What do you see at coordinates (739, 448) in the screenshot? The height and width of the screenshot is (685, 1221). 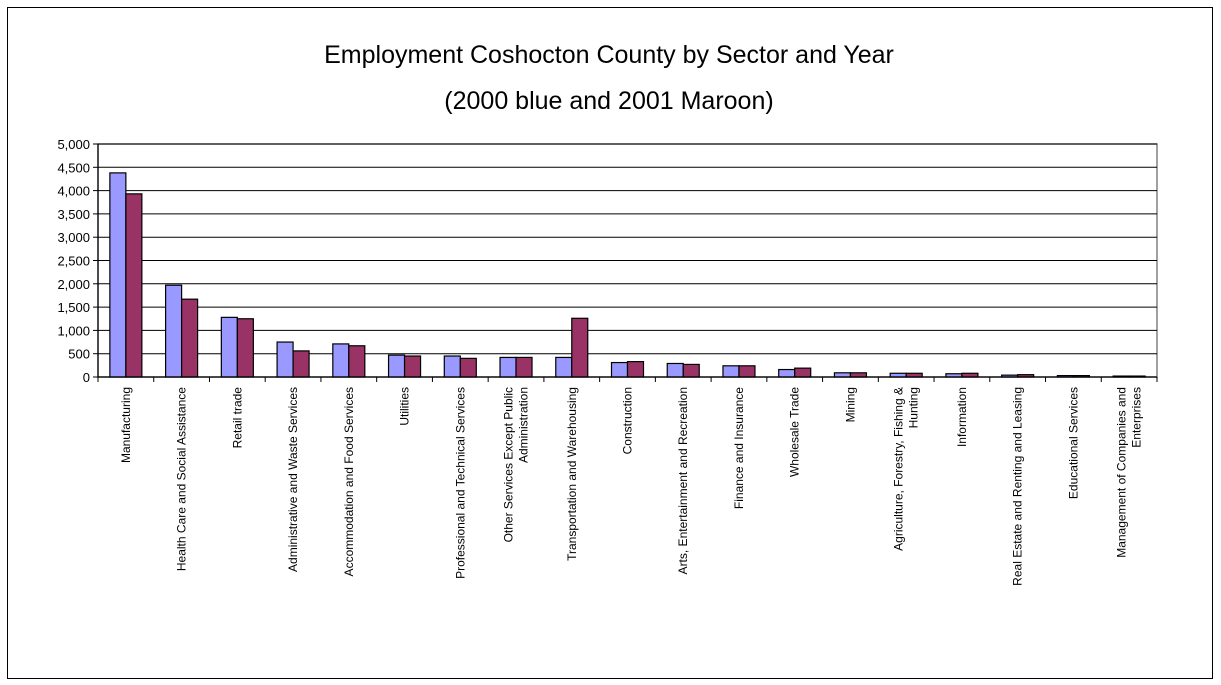 I see `x-category-label: Finance and Insurance` at bounding box center [739, 448].